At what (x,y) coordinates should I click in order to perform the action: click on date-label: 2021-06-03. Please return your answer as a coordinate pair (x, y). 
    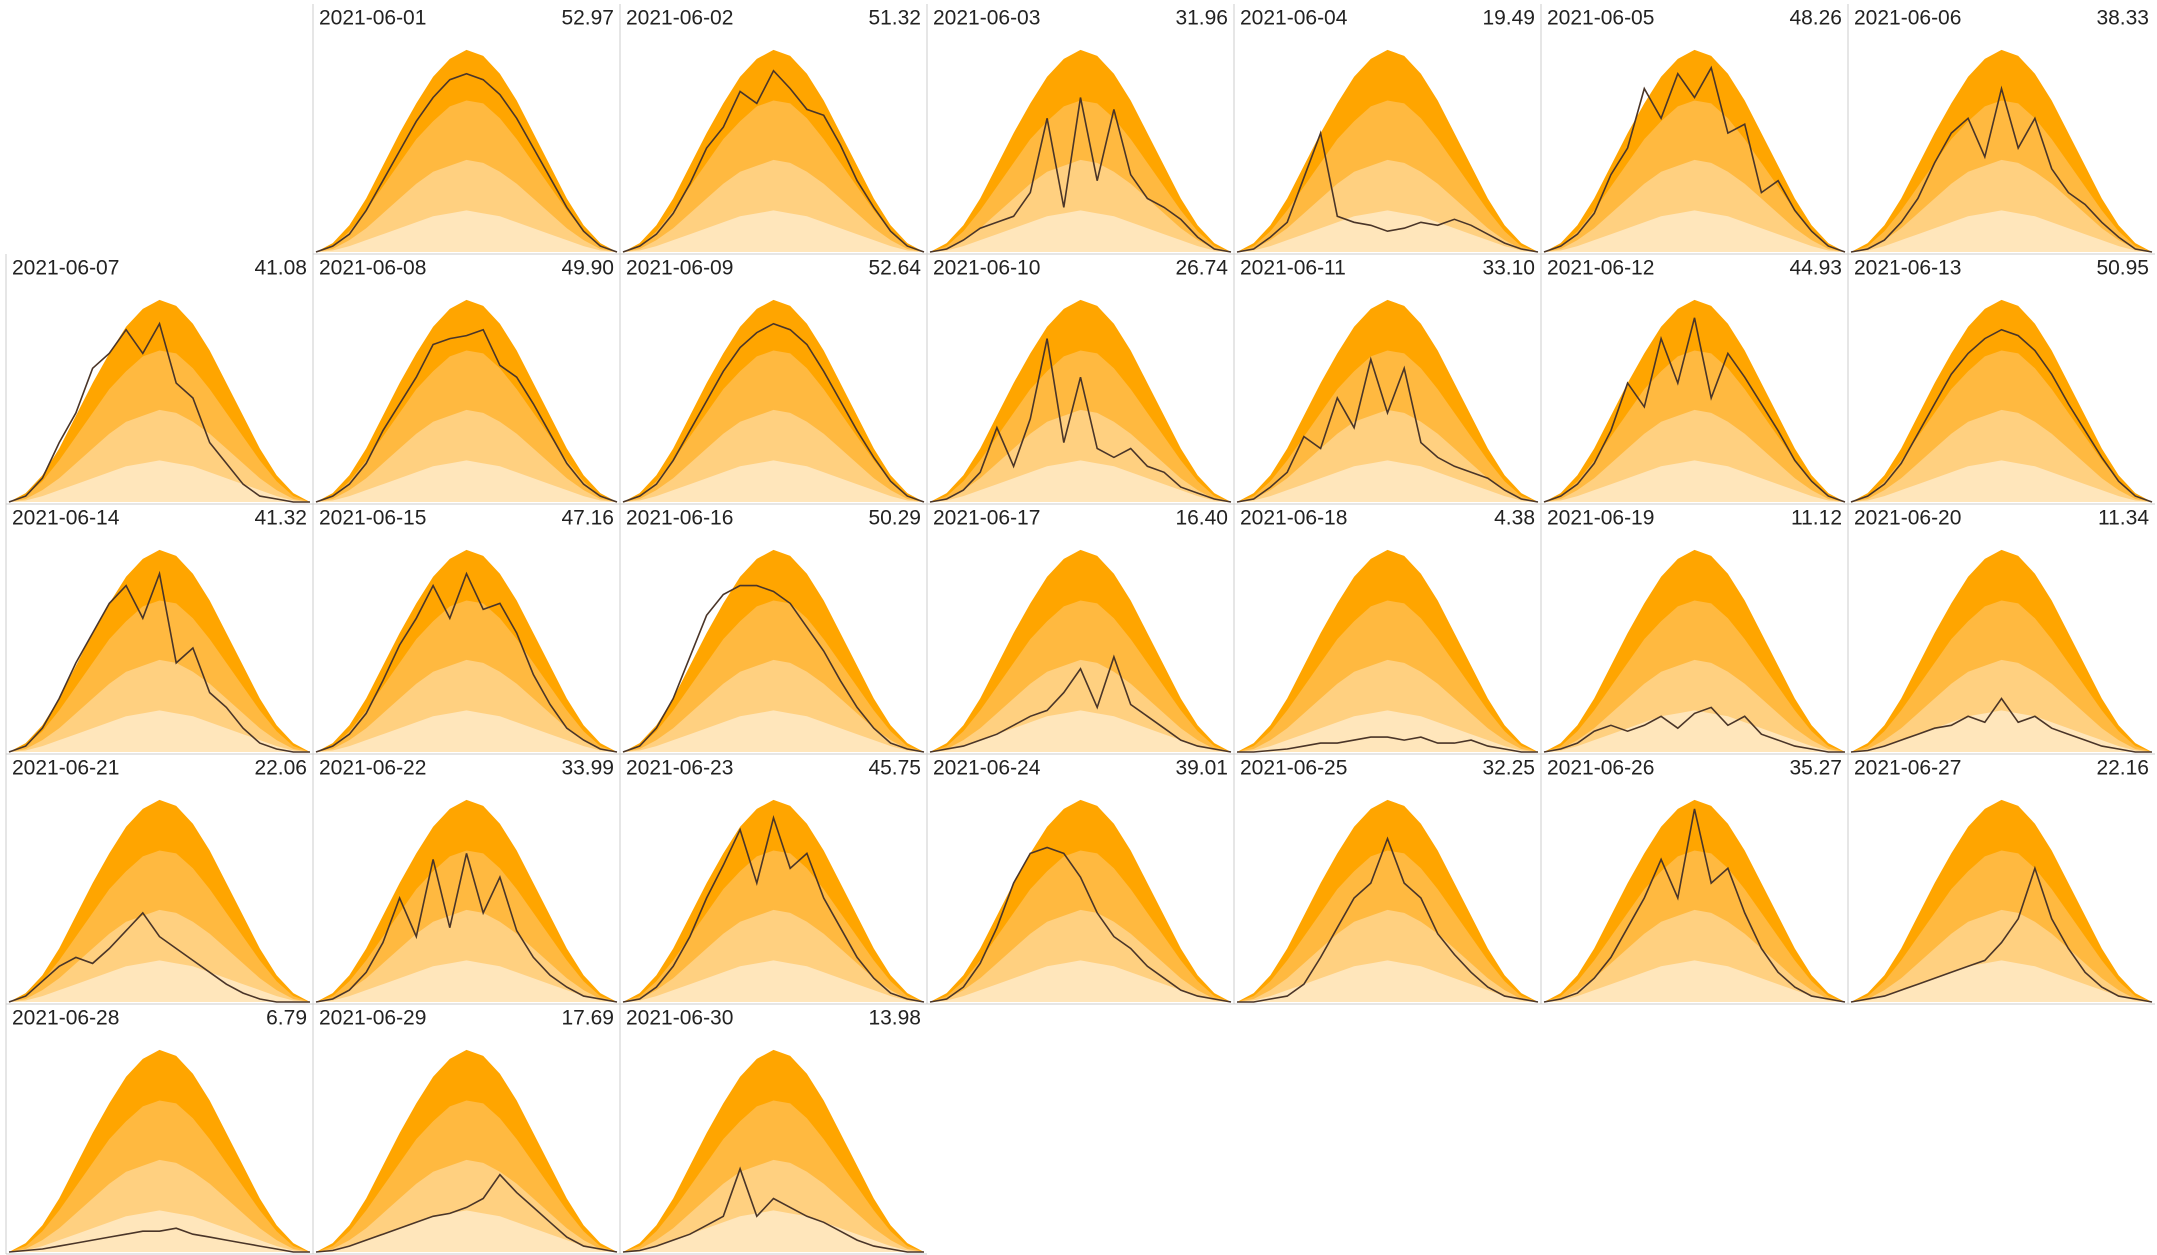
    Looking at the image, I should click on (986, 17).